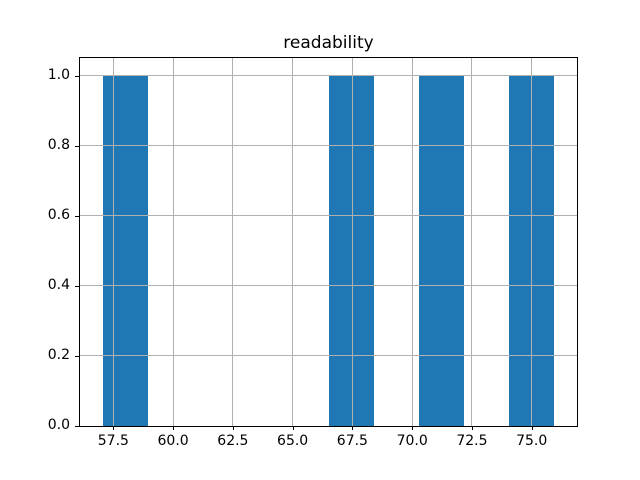  Describe the element at coordinates (58, 354) in the screenshot. I see `y-tick-label: 0.2` at that location.